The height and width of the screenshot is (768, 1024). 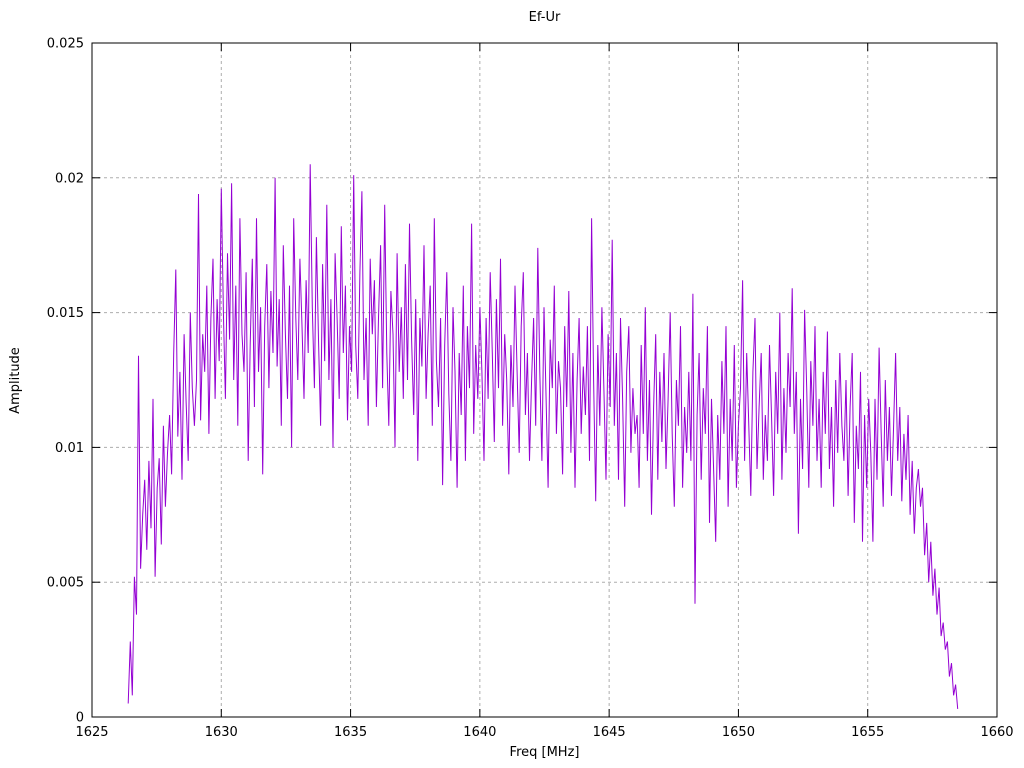 What do you see at coordinates (609, 732) in the screenshot?
I see `svg-text: 1645` at bounding box center [609, 732].